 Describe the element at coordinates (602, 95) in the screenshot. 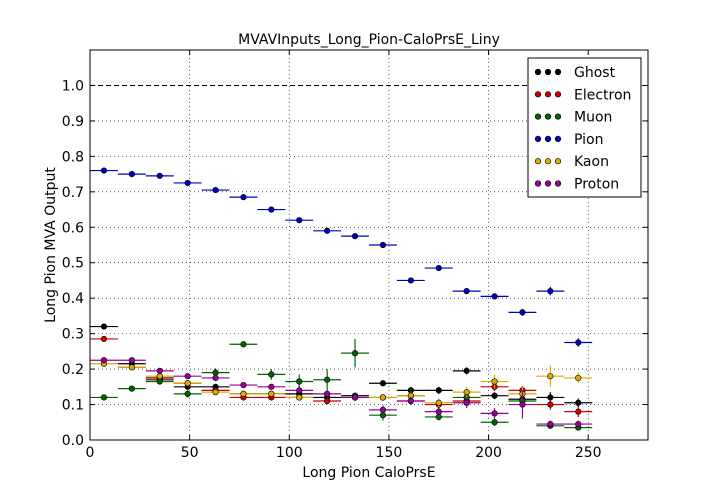

I see `legend-label: Electron` at that location.